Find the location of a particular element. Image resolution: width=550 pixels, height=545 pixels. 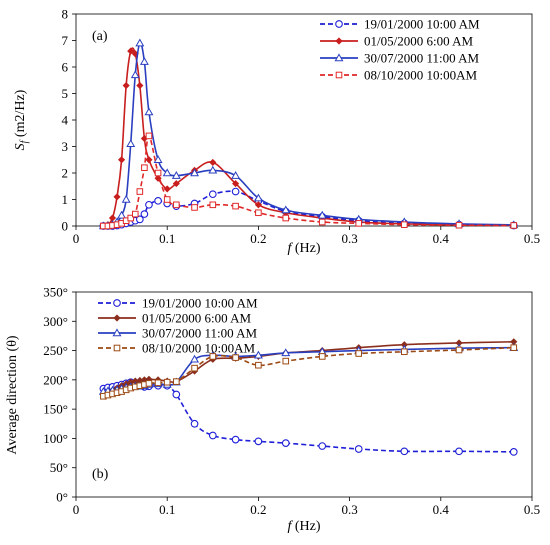

legend-label: 01/05/2000 6:00 AM is located at coordinates (419, 41).